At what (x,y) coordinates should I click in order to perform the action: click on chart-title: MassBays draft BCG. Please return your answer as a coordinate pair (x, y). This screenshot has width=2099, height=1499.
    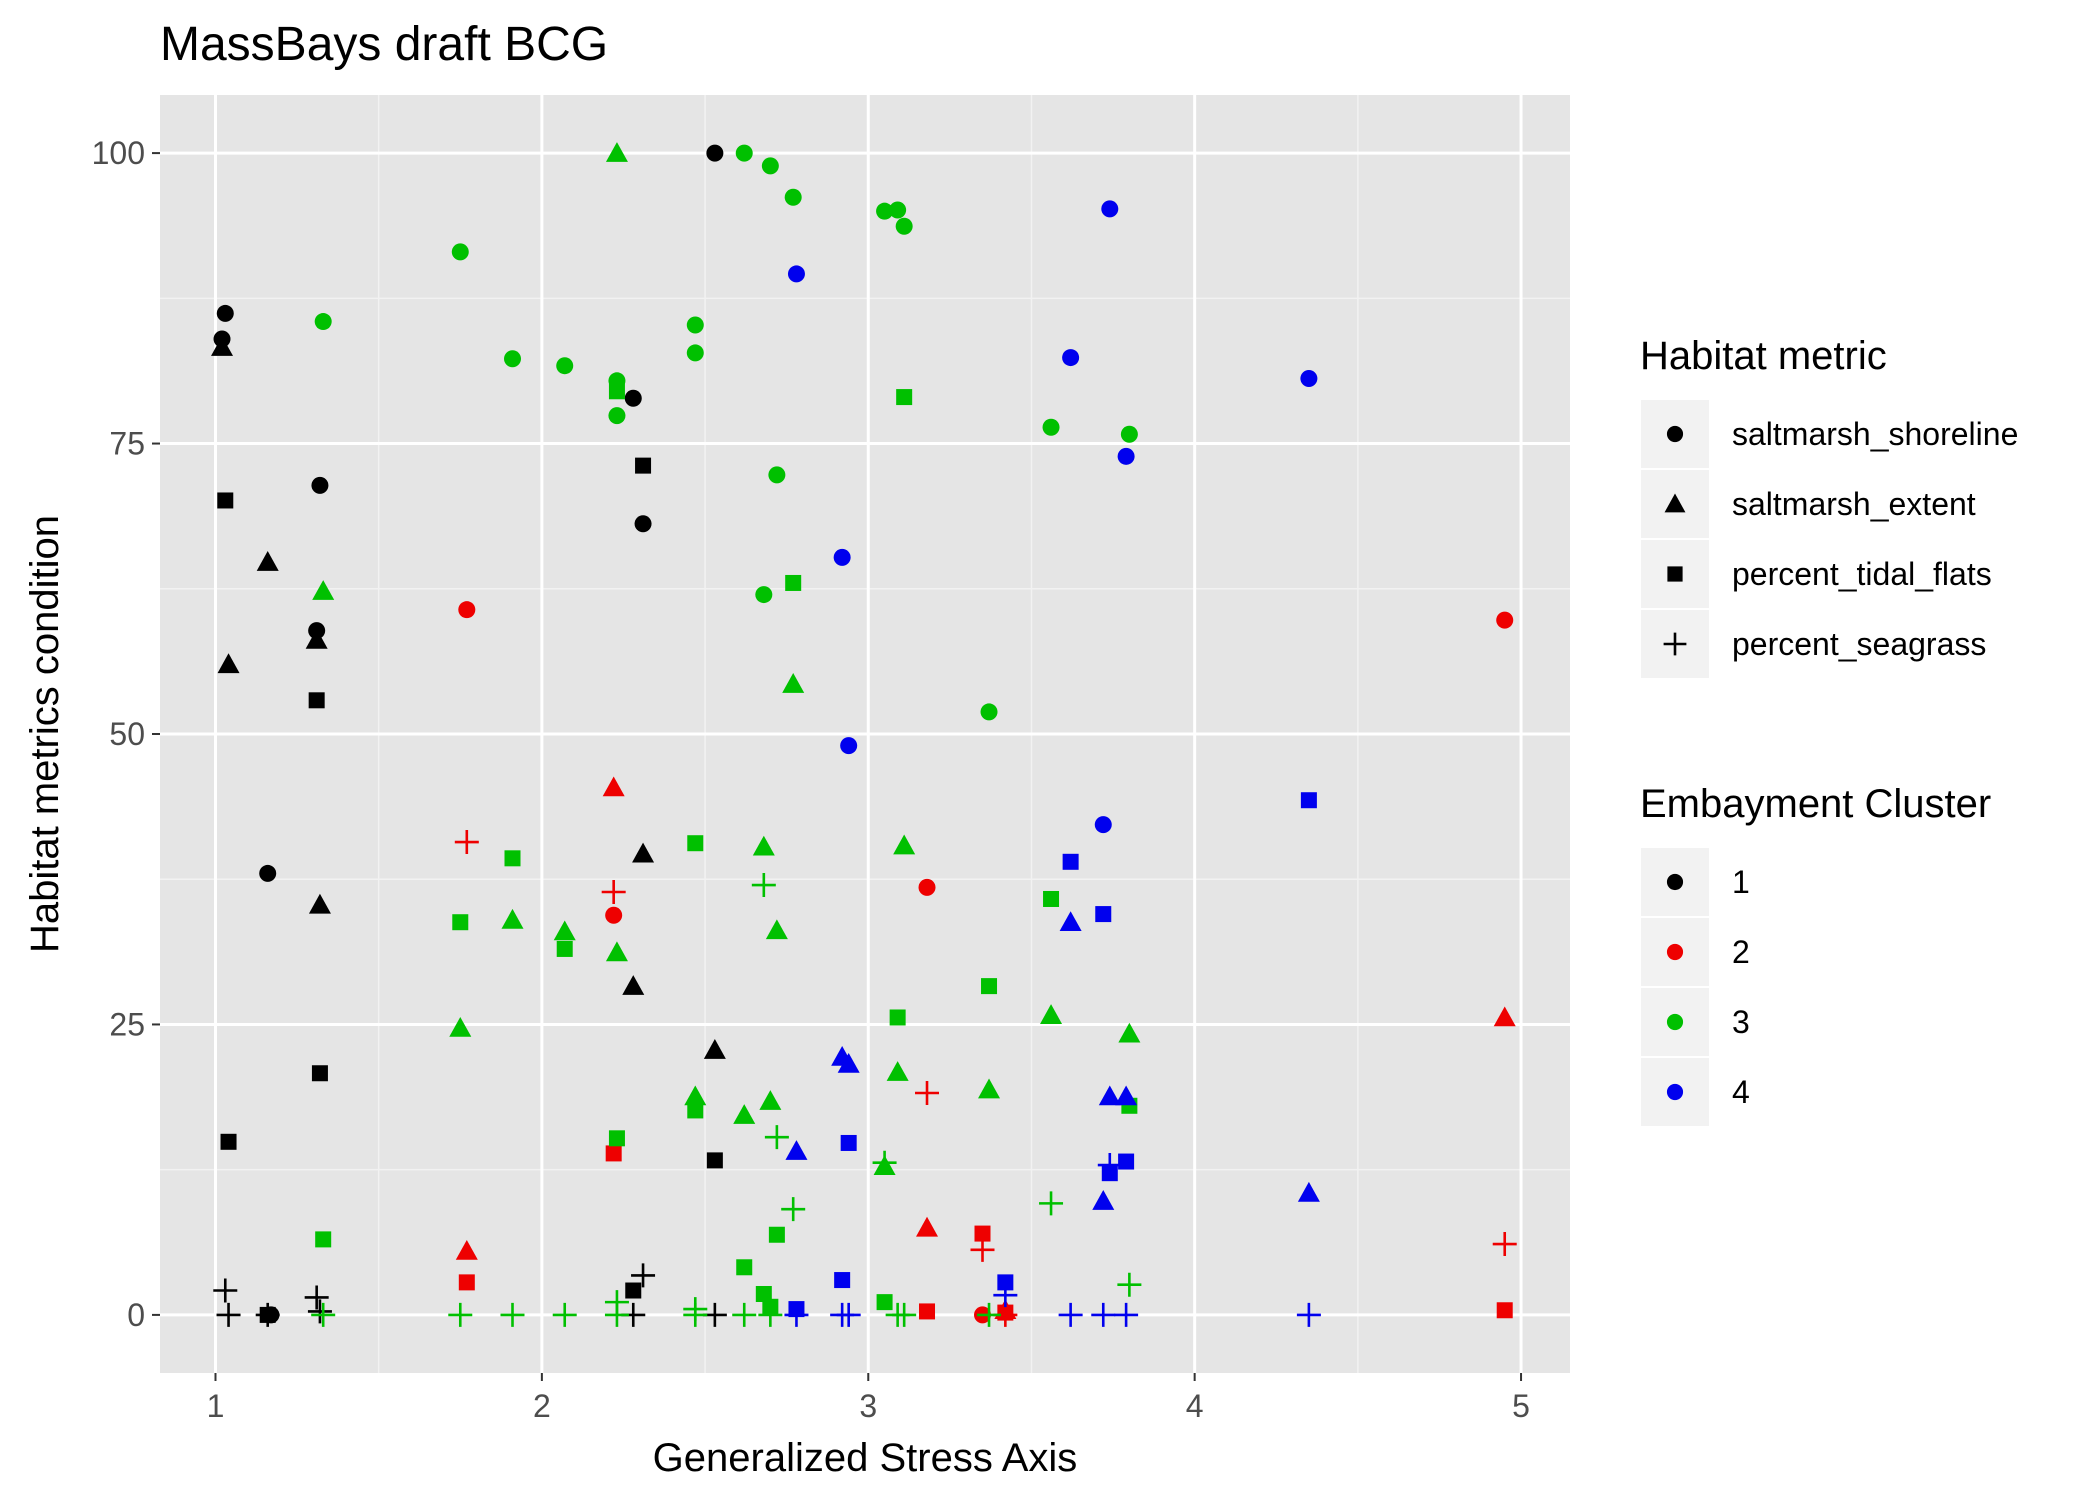
    Looking at the image, I should click on (384, 44).